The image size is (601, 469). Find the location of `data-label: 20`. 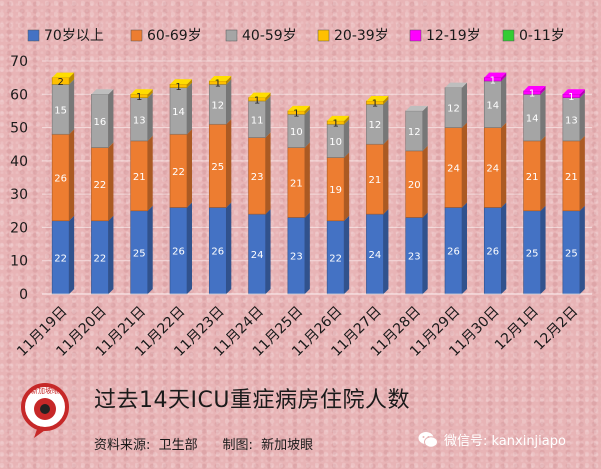

data-label: 20 is located at coordinates (414, 185).